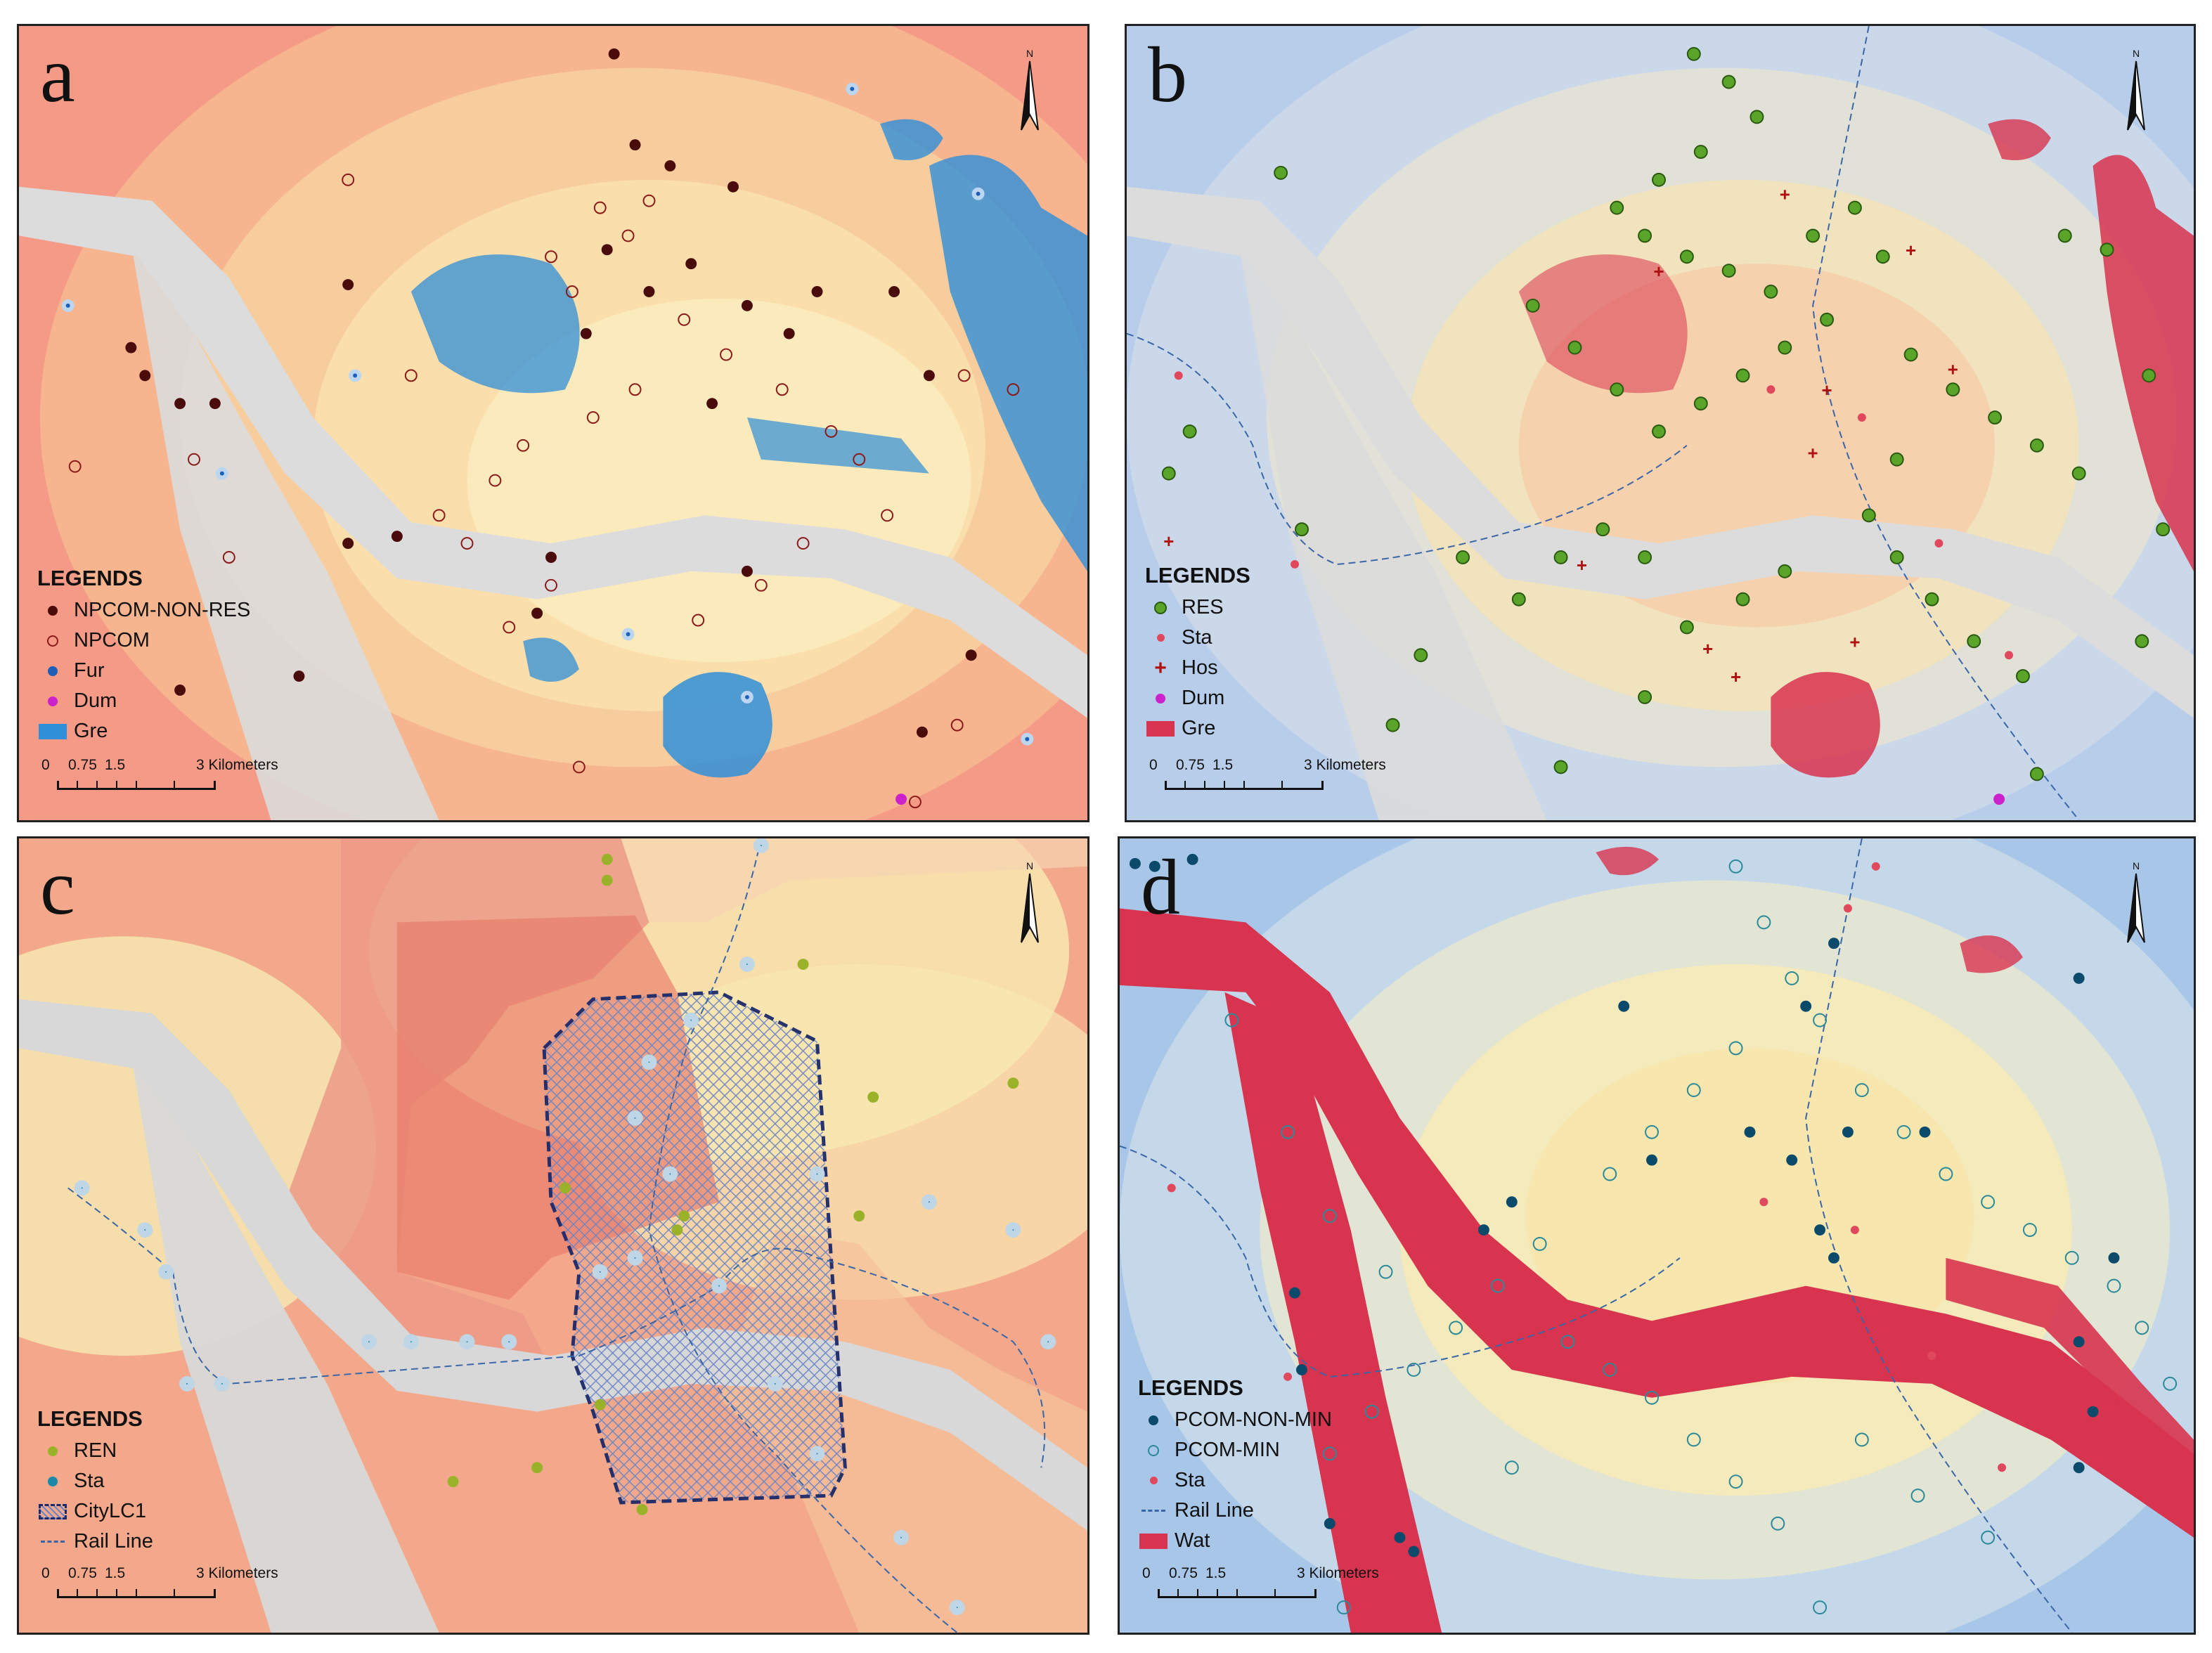 This screenshot has height=1653, width=2212. Describe the element at coordinates (57, 75) in the screenshot. I see `panel-letter: a` at that location.